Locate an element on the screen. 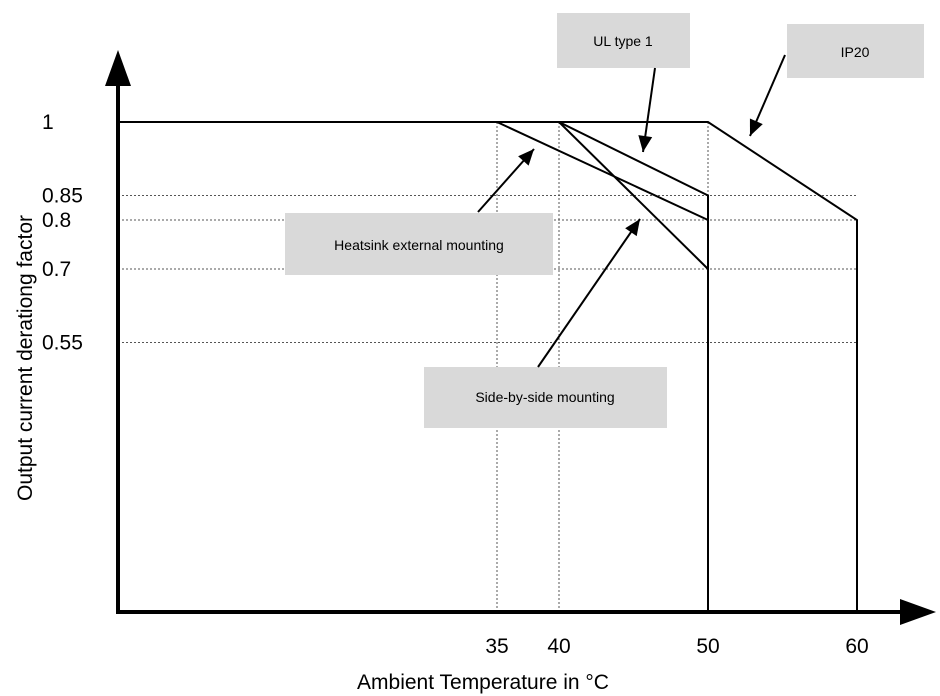 The height and width of the screenshot is (696, 940). series-line-heatsink-external-mounting is located at coordinates (602, 171).